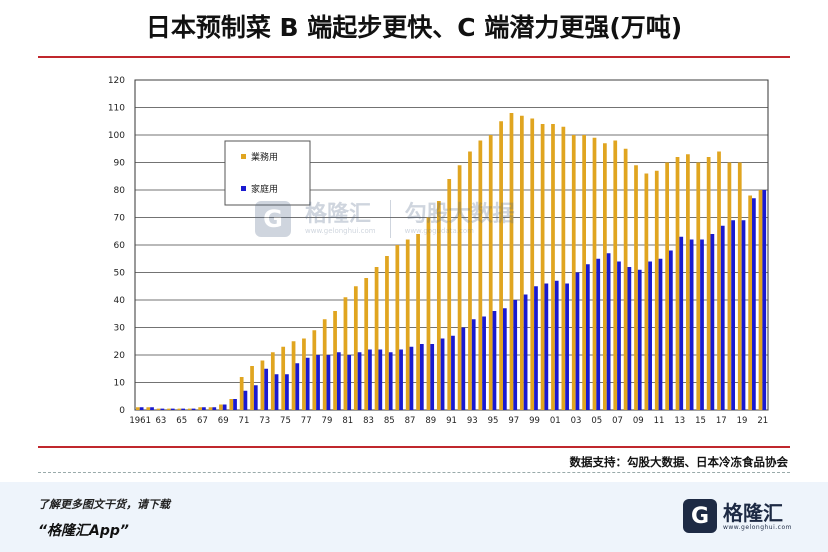 Image resolution: width=828 pixels, height=552 pixels. Describe the element at coordinates (757, 527) in the screenshot. I see `logo-url: www.gelonghui.com` at that location.